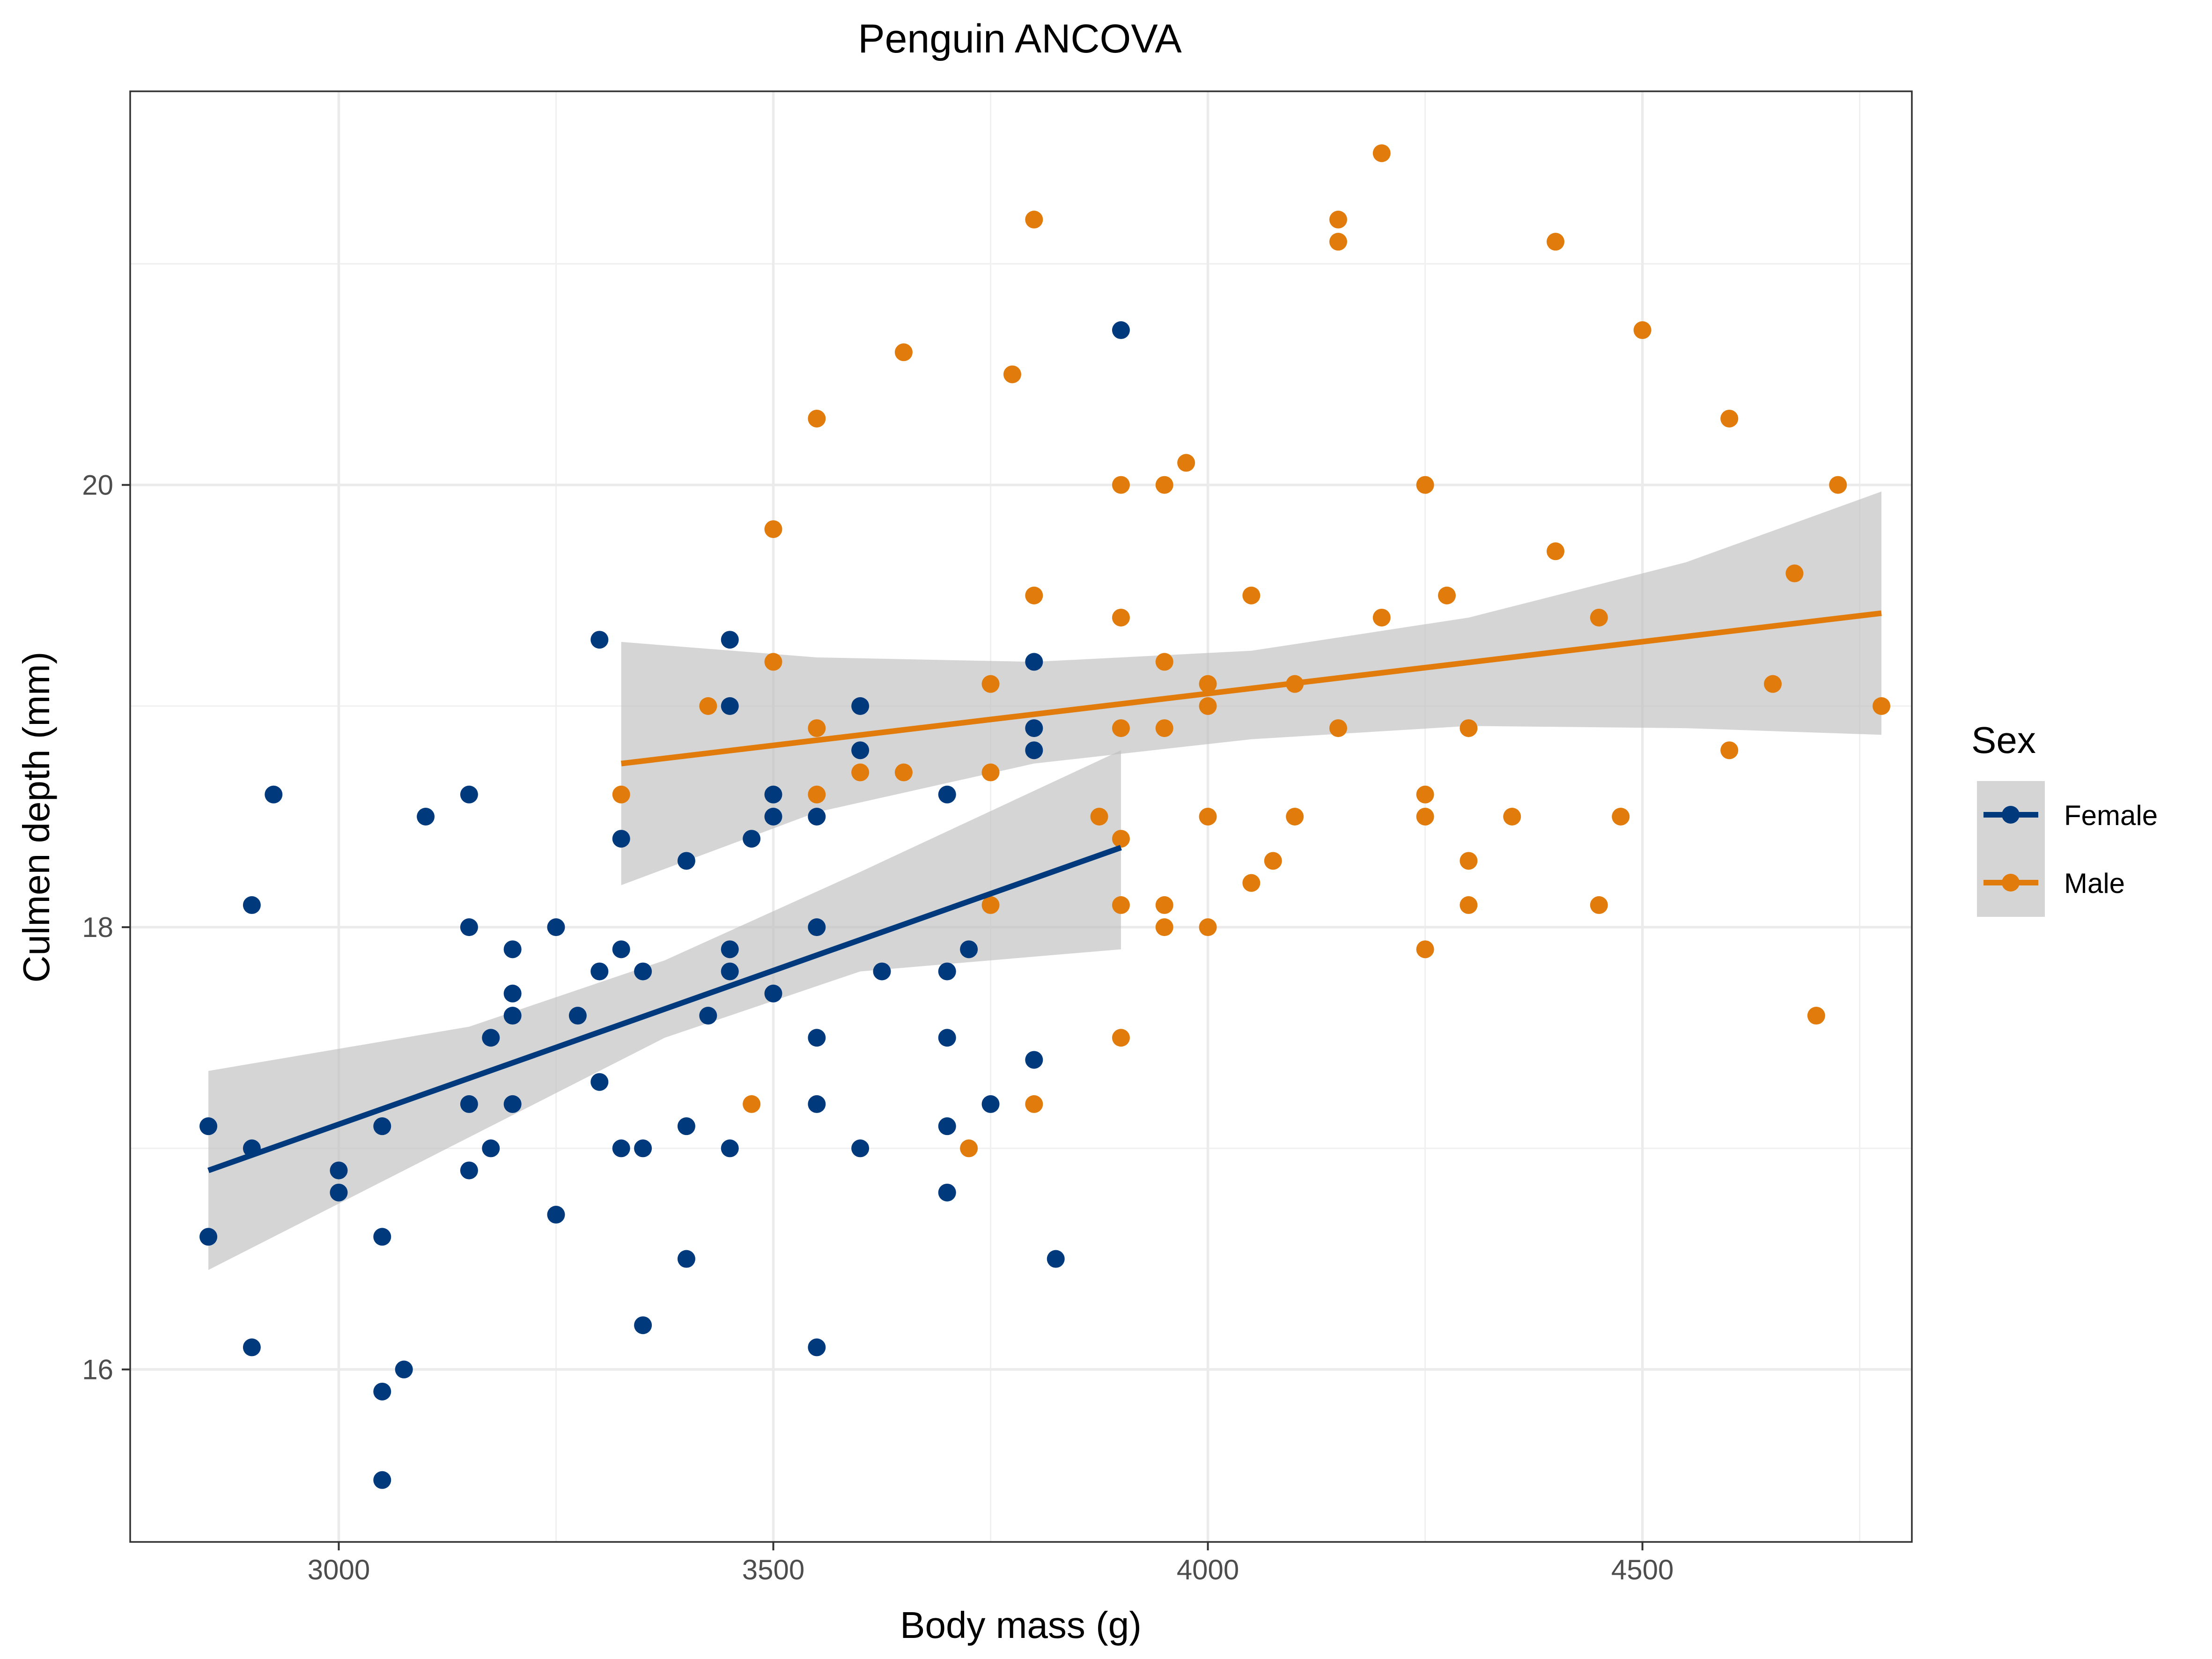 The image size is (2212, 1659). I want to click on x-tick-label: 3500, so click(773, 1569).